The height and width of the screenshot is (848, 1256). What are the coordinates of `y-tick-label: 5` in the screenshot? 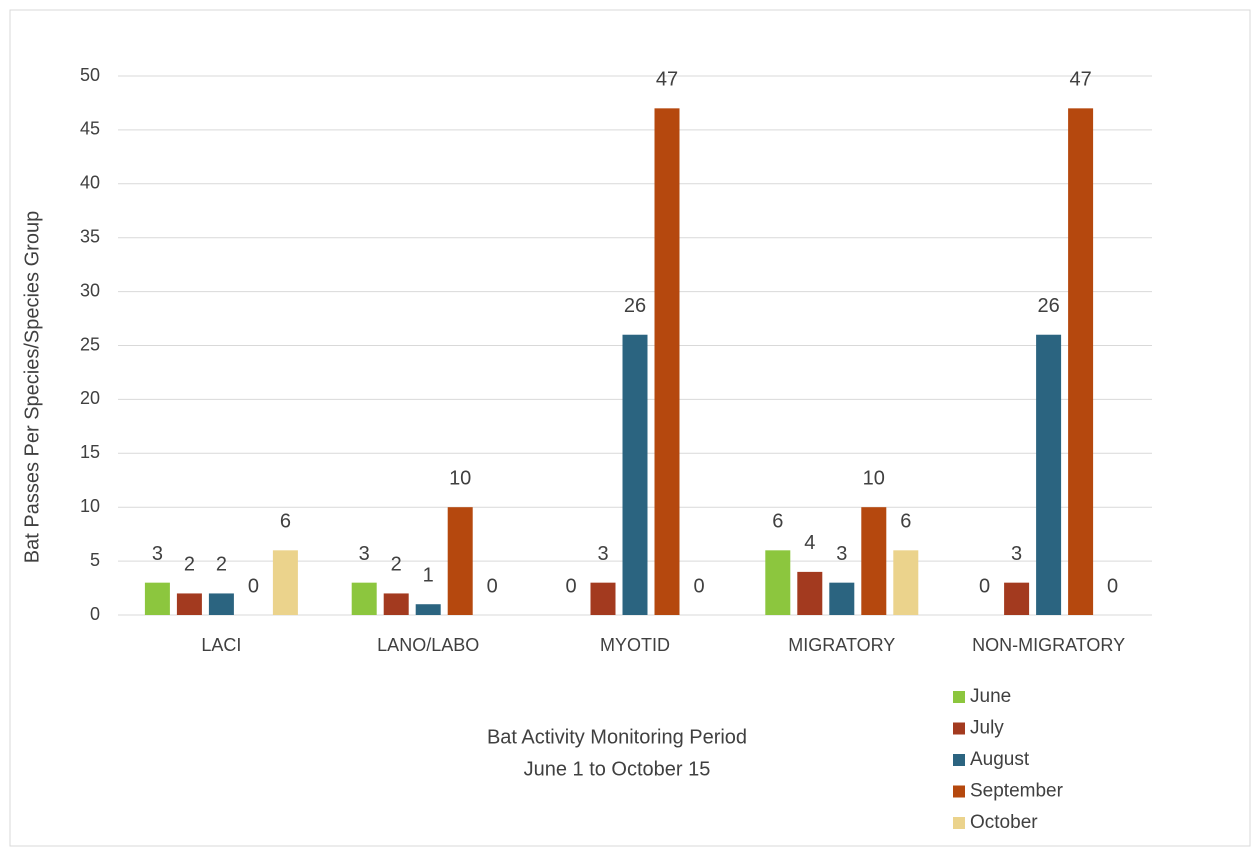 It's located at (95, 560).